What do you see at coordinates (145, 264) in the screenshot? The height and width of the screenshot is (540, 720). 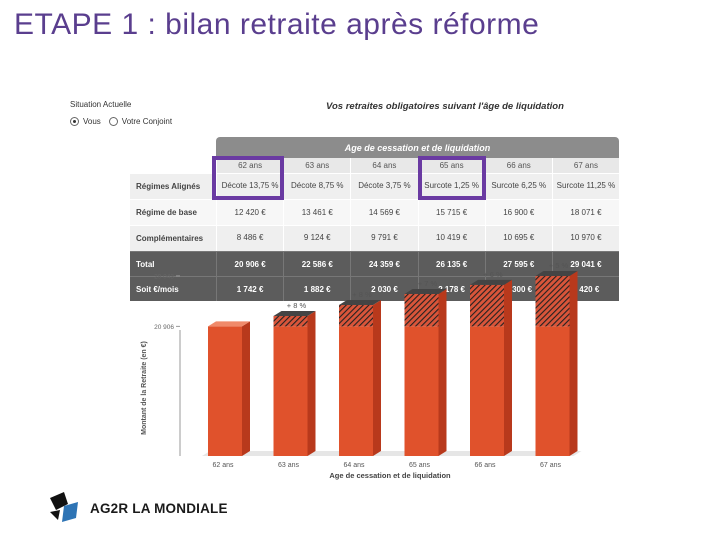 I see `row-label: Total` at bounding box center [145, 264].